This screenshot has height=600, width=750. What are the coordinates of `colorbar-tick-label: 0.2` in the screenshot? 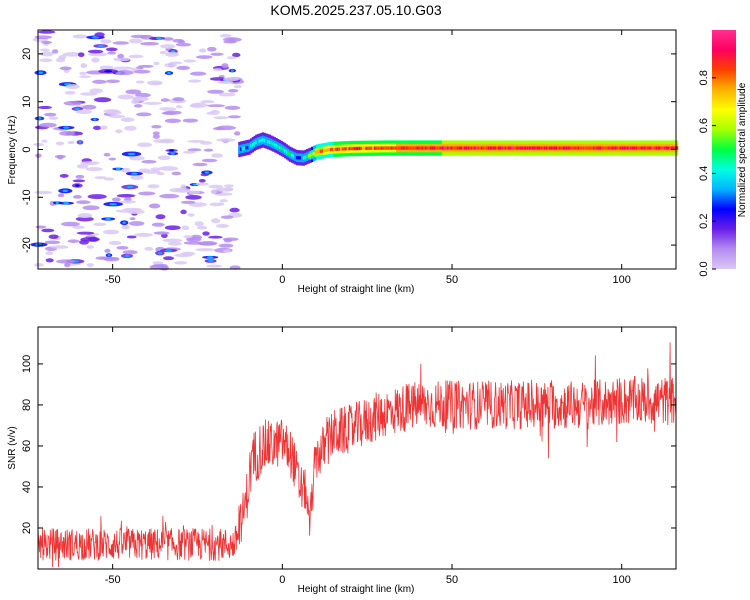 It's located at (704, 221).